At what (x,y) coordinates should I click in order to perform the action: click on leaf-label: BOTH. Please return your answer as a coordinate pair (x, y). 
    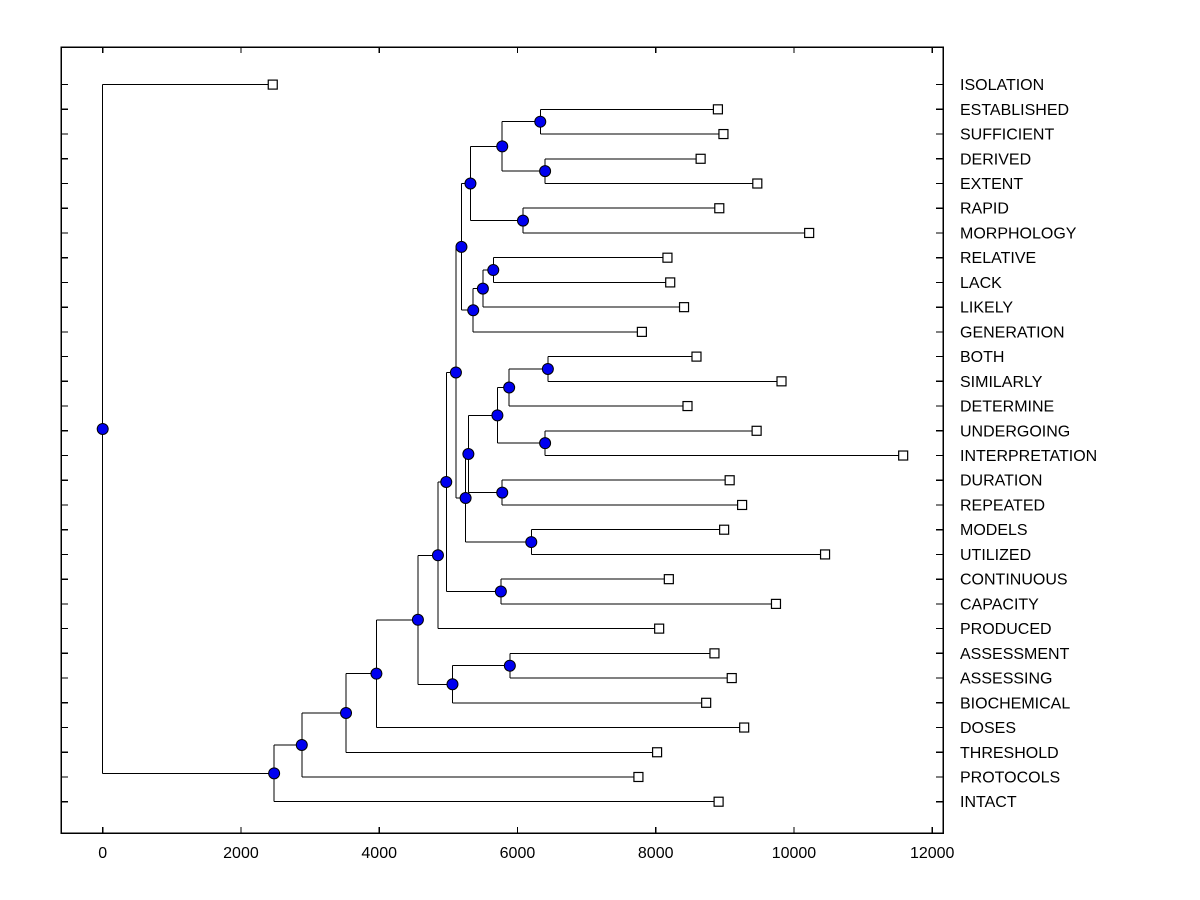
    Looking at the image, I should click on (982, 357).